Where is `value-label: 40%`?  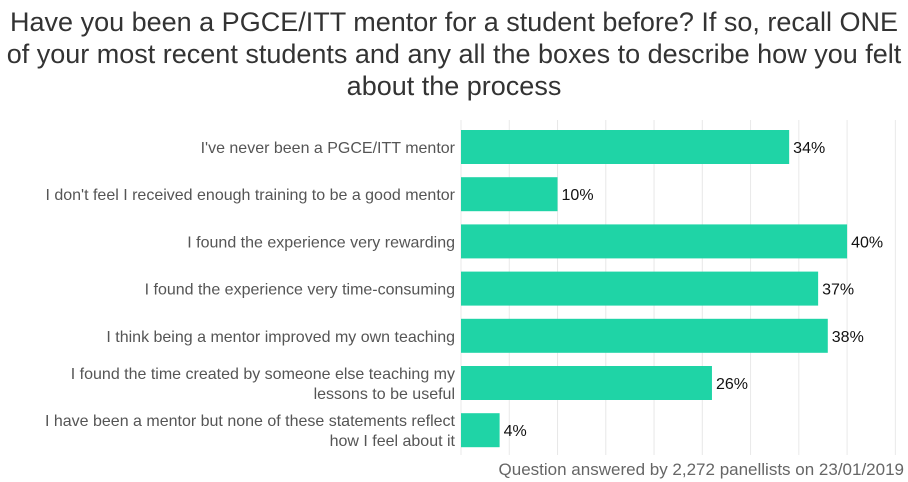 value-label: 40% is located at coordinates (867, 242).